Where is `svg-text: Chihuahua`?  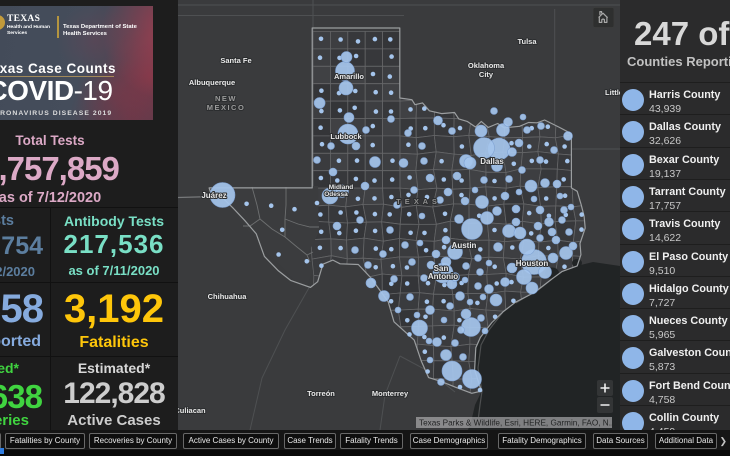
svg-text: Chihuahua is located at coordinates (228, 296).